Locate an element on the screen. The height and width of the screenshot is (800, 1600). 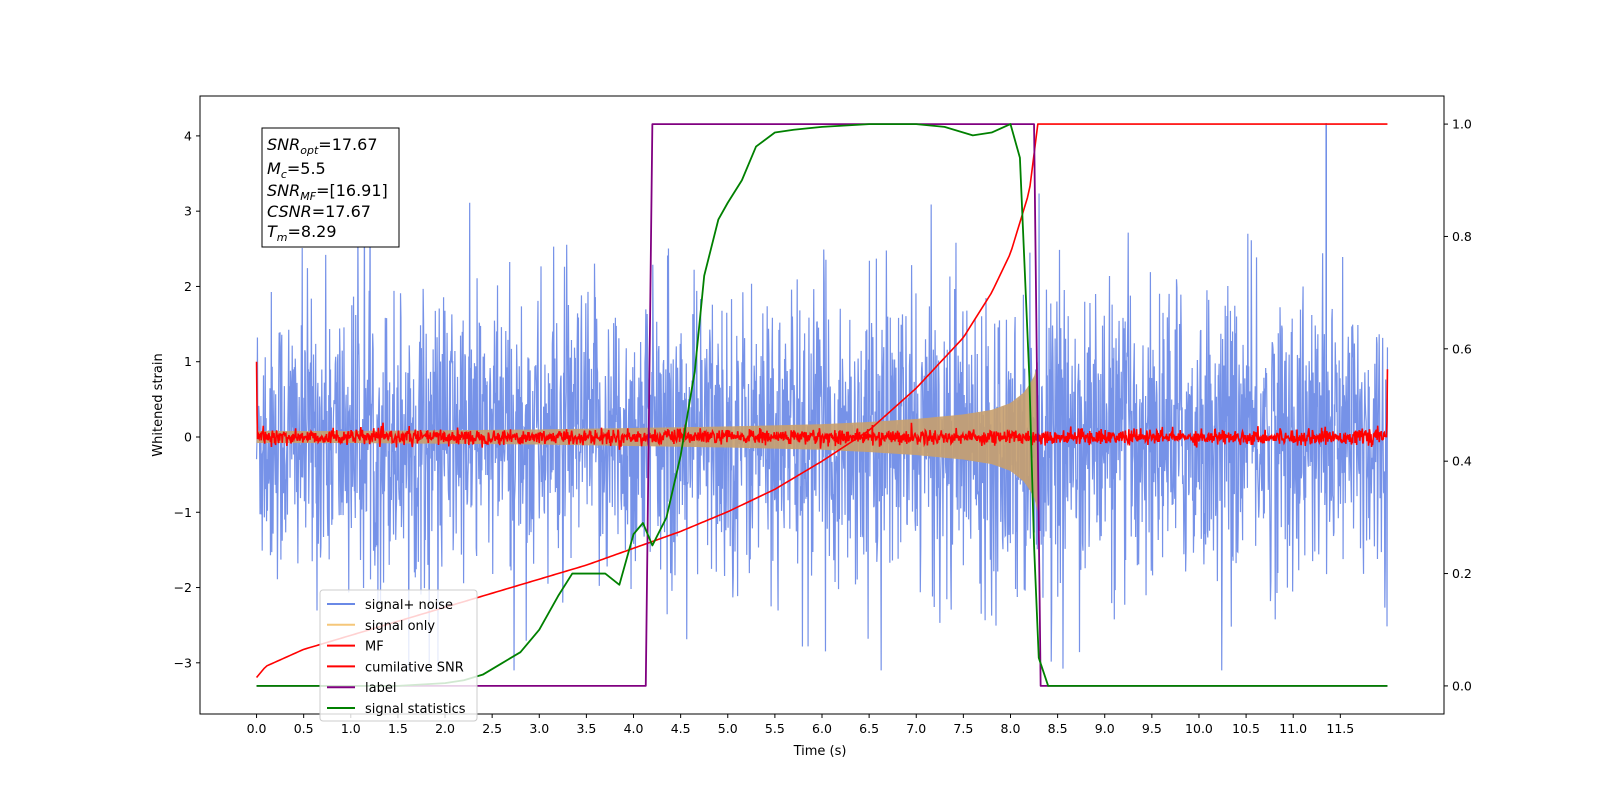
y-tick-label: −2 is located at coordinates (183, 587).